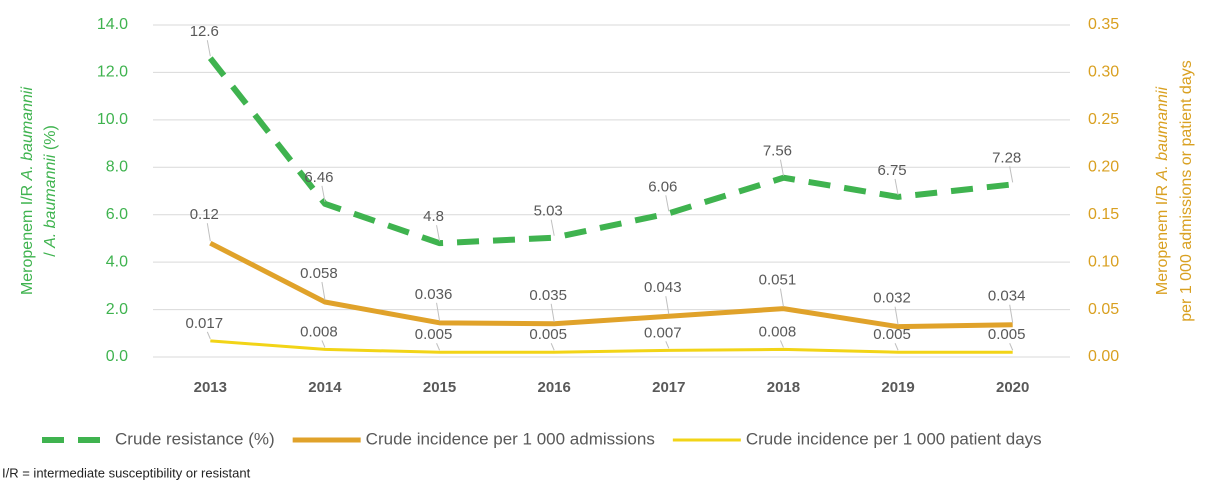  I want to click on y-tick-label: 14.0, so click(112, 24).